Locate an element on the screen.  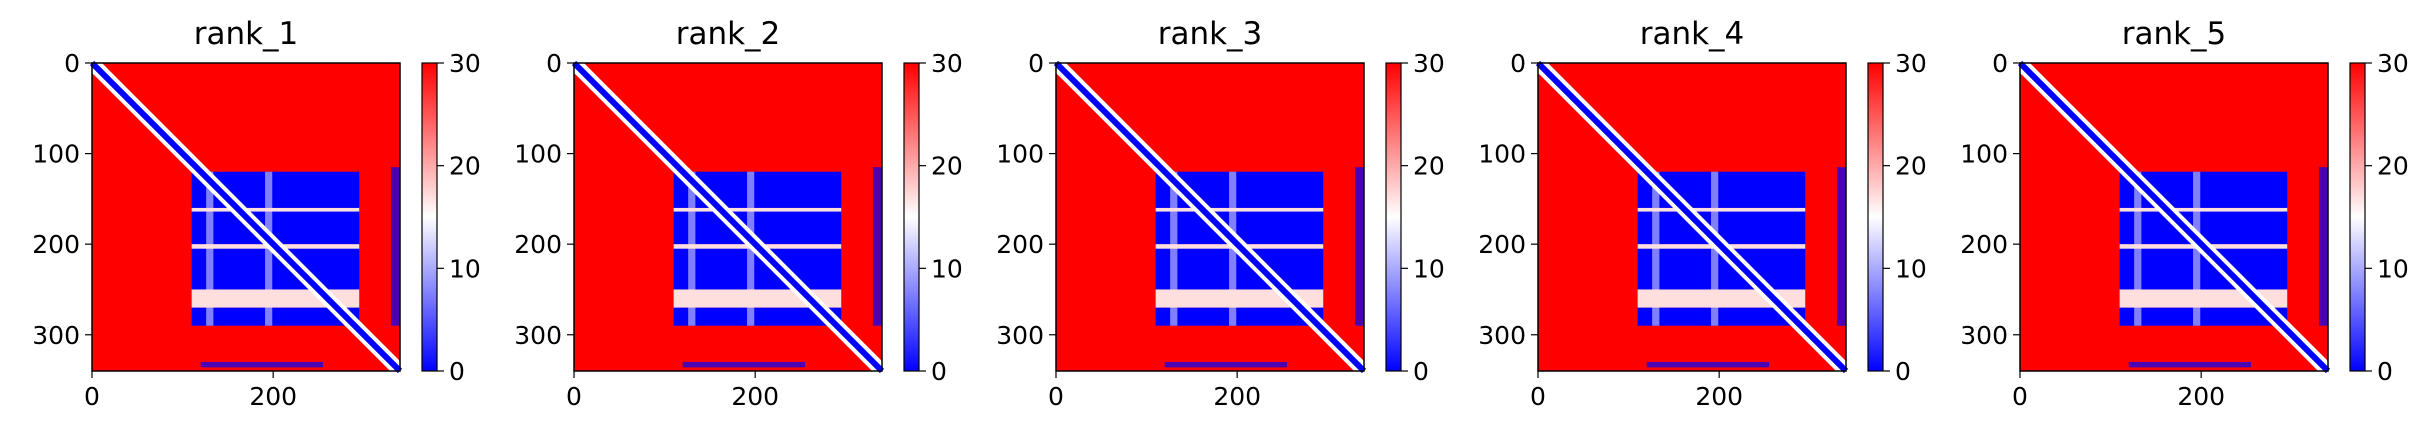
panel-title: rank_1 is located at coordinates (246, 34).